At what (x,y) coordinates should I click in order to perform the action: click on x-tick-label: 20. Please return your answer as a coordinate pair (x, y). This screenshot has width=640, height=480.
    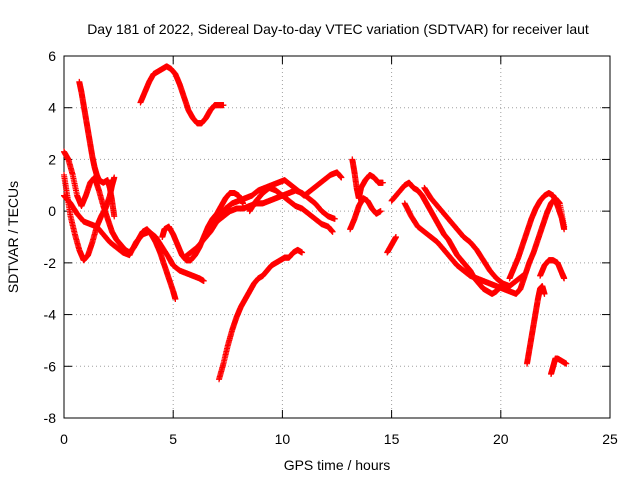
    Looking at the image, I should click on (501, 439).